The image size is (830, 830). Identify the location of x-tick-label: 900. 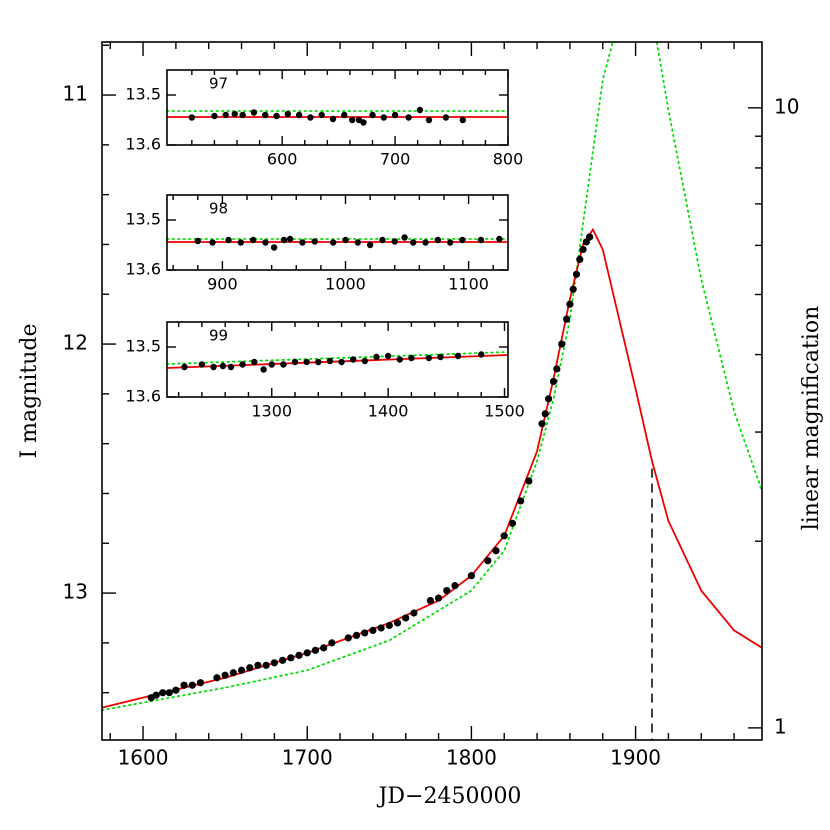
(222, 284).